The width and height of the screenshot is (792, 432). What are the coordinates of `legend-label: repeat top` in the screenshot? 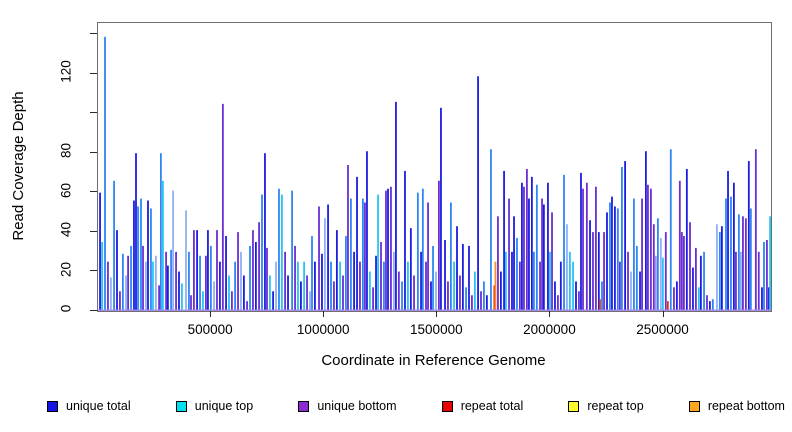 It's located at (615, 406).